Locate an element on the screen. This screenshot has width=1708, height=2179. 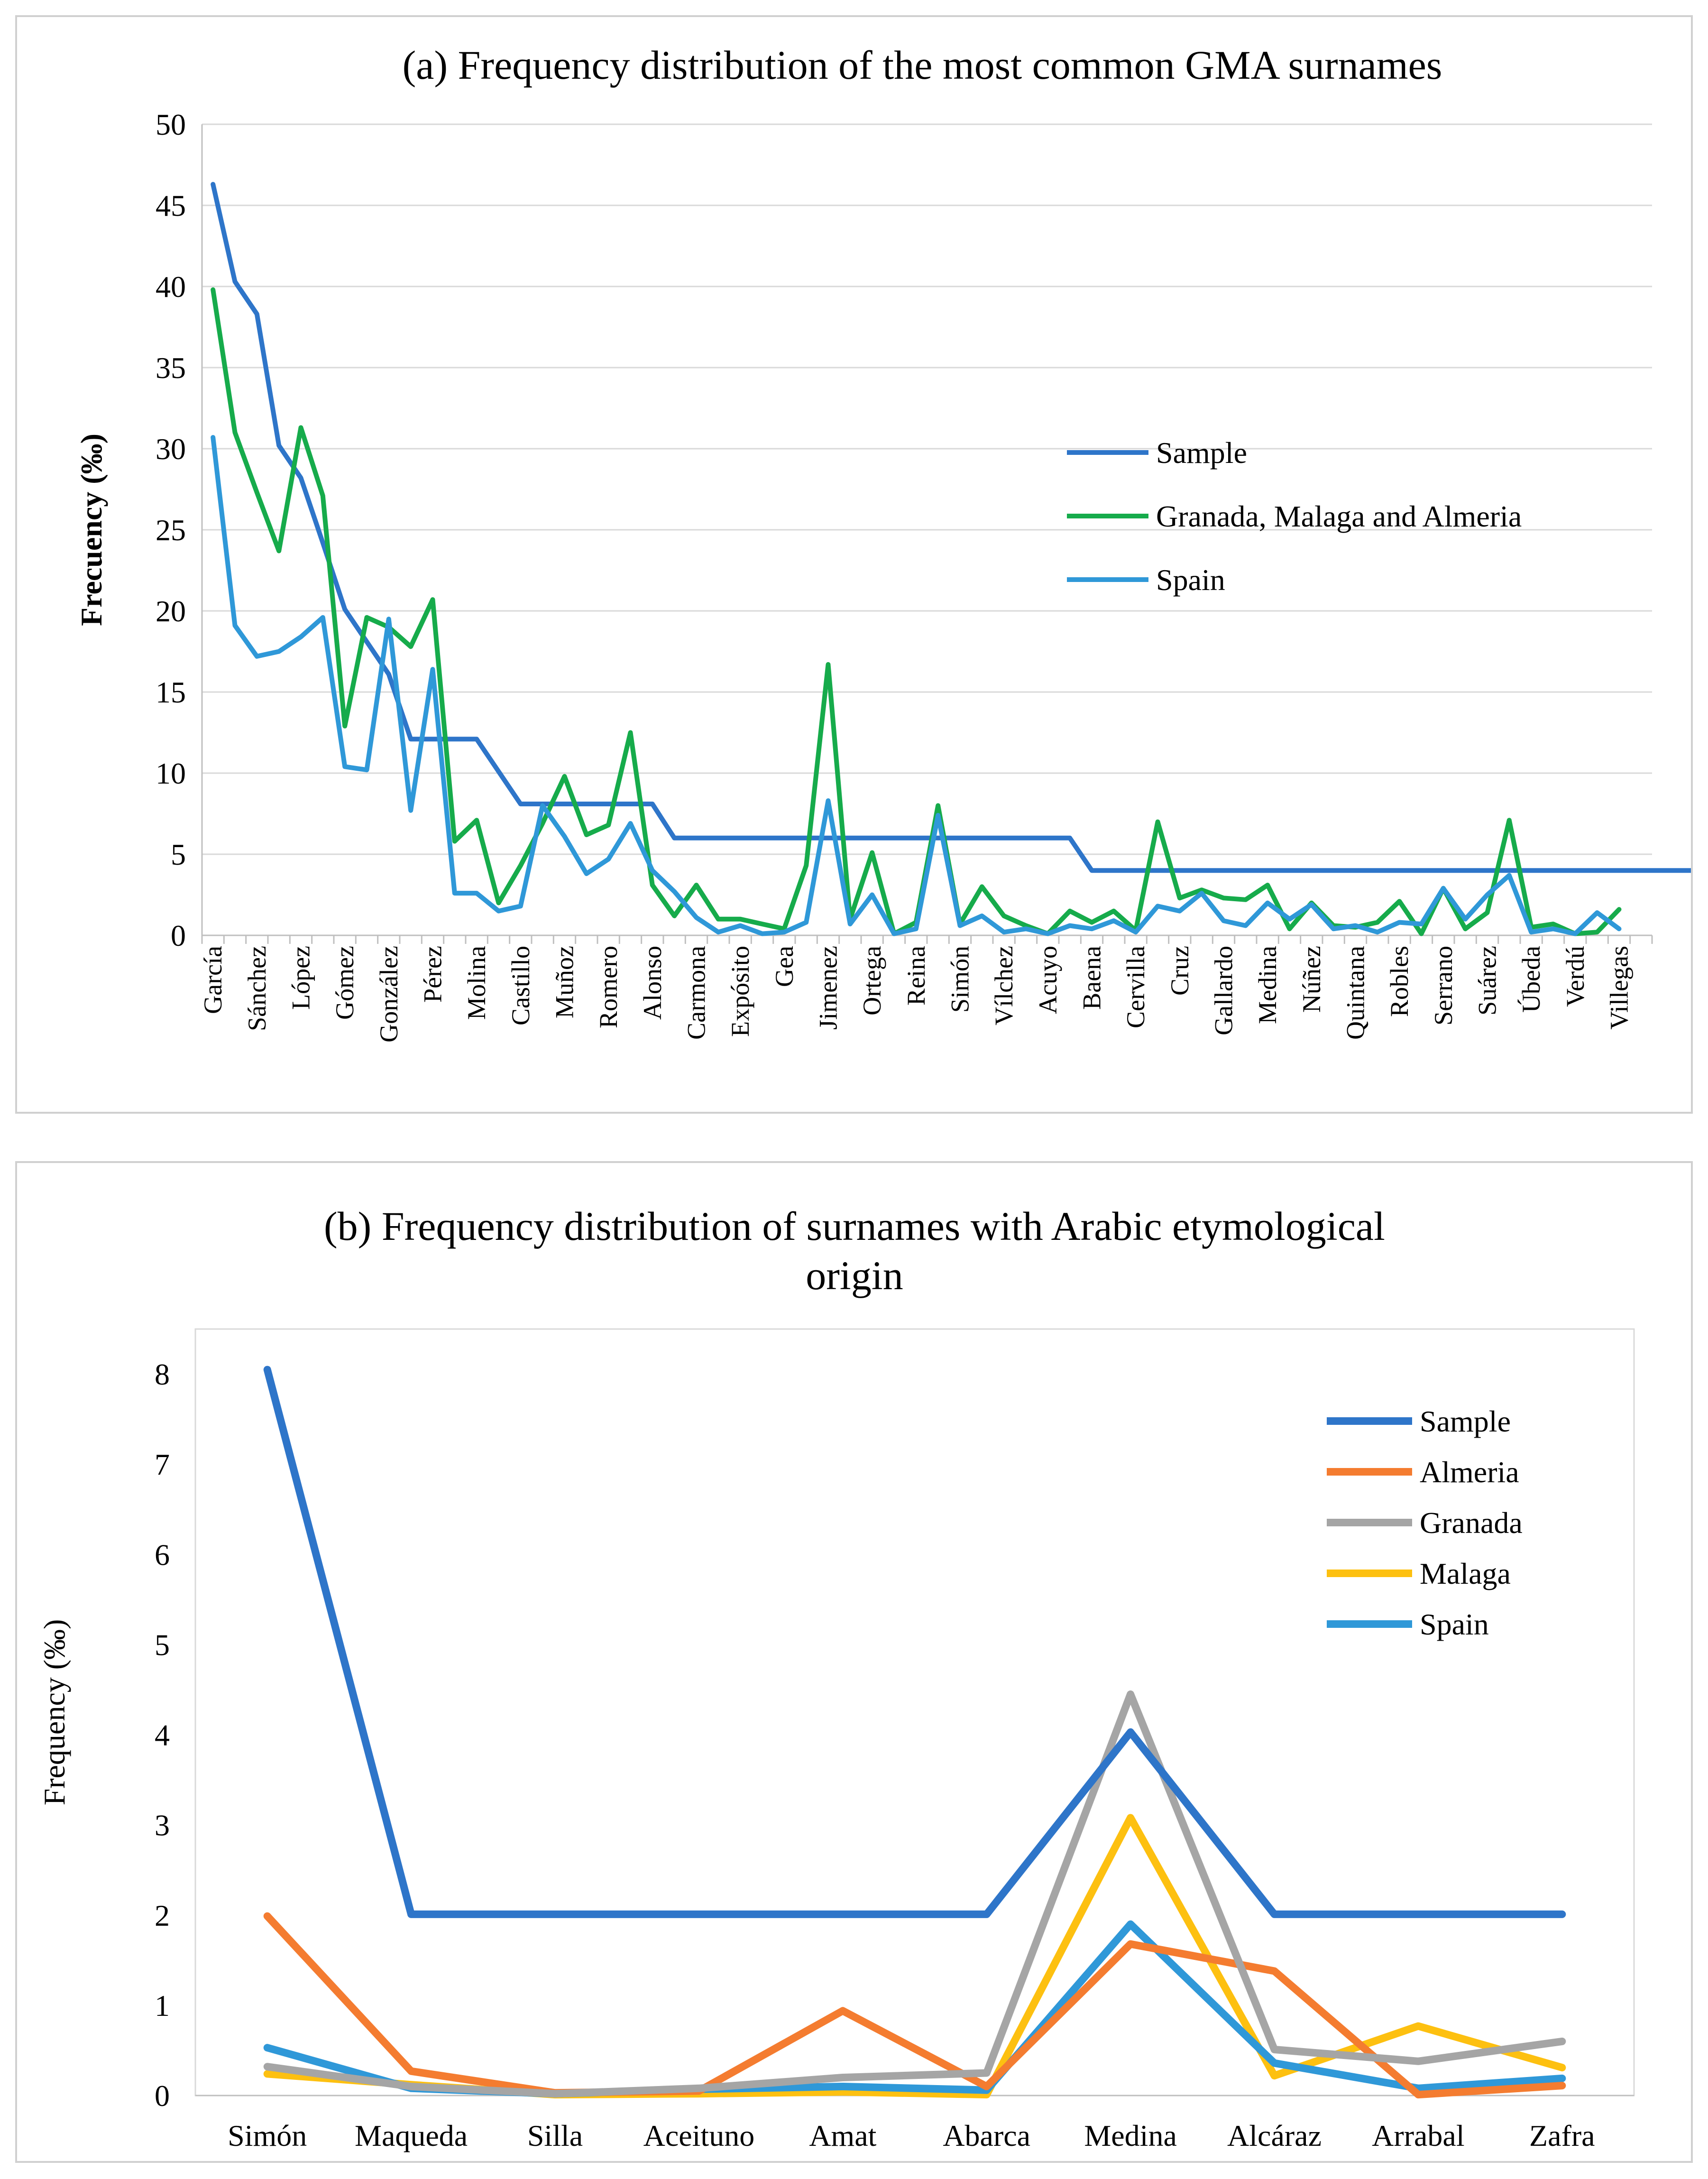
y-axis-label: Frequency (‰) is located at coordinates (54, 1712).